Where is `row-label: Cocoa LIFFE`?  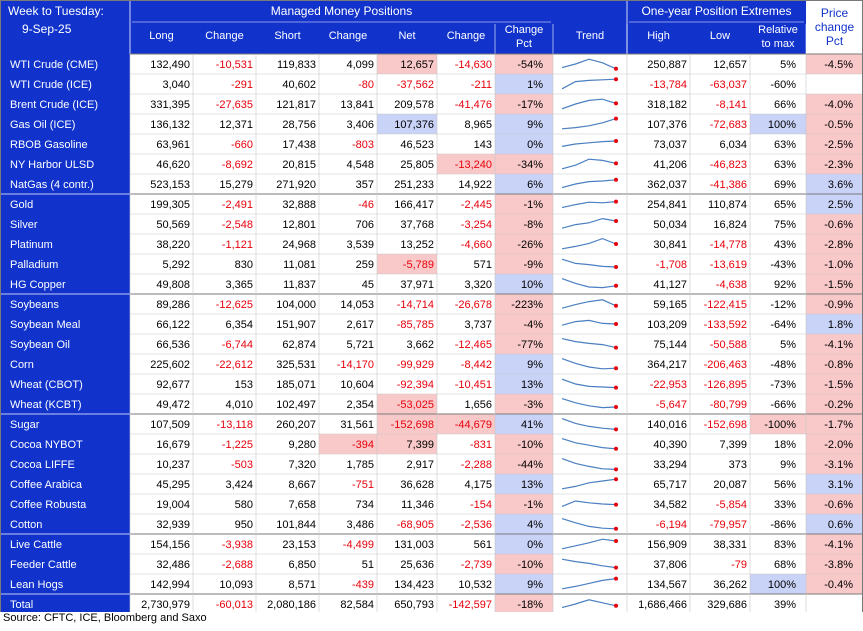
row-label: Cocoa LIFFE is located at coordinates (42, 465).